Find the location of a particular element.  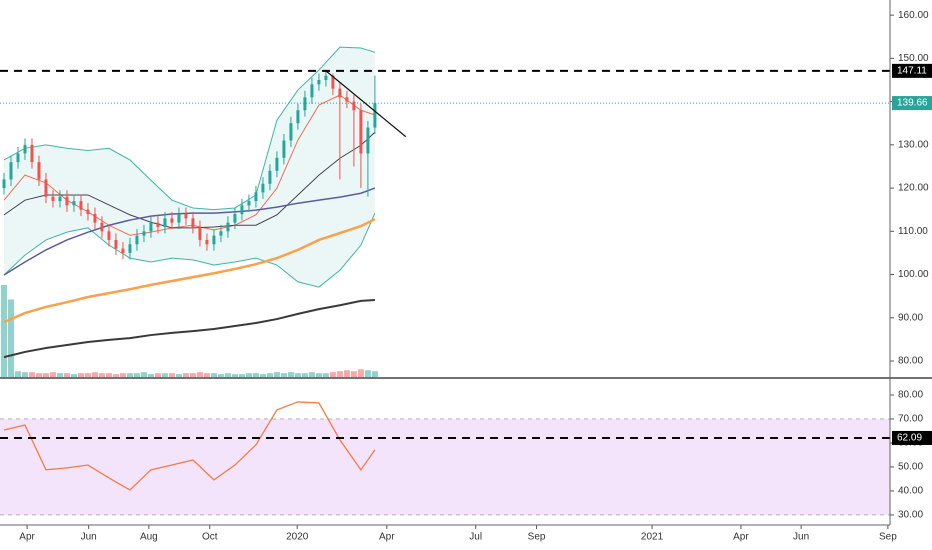

x-tick-label: Aug is located at coordinates (149, 537).